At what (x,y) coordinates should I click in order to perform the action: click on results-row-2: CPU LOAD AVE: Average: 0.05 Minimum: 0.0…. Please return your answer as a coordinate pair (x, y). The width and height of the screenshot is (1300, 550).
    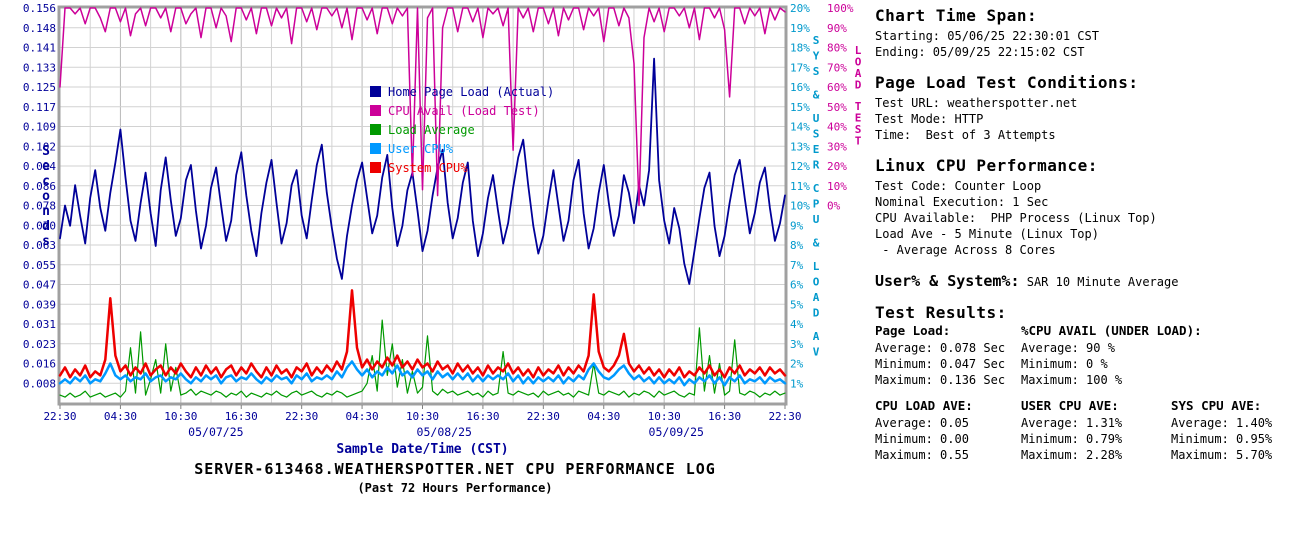
    Looking at the image, I should click on (1085, 430).